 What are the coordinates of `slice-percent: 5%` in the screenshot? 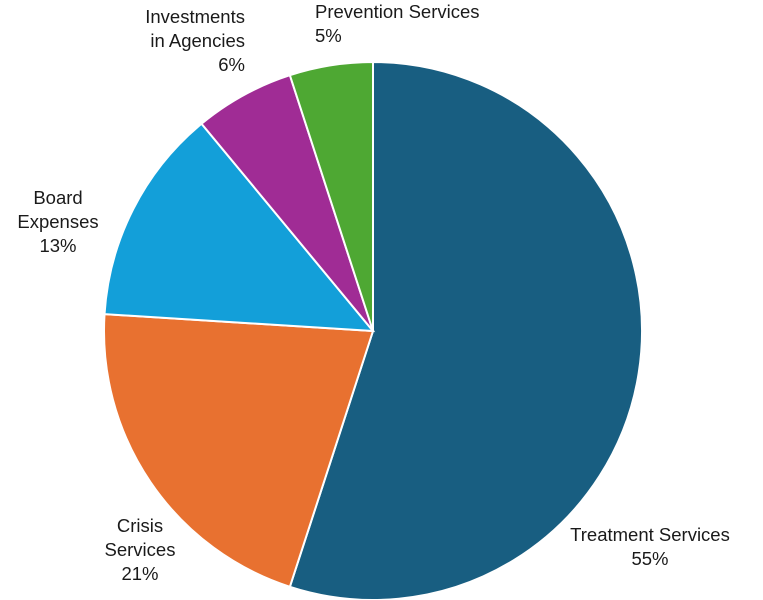 It's located at (328, 35).